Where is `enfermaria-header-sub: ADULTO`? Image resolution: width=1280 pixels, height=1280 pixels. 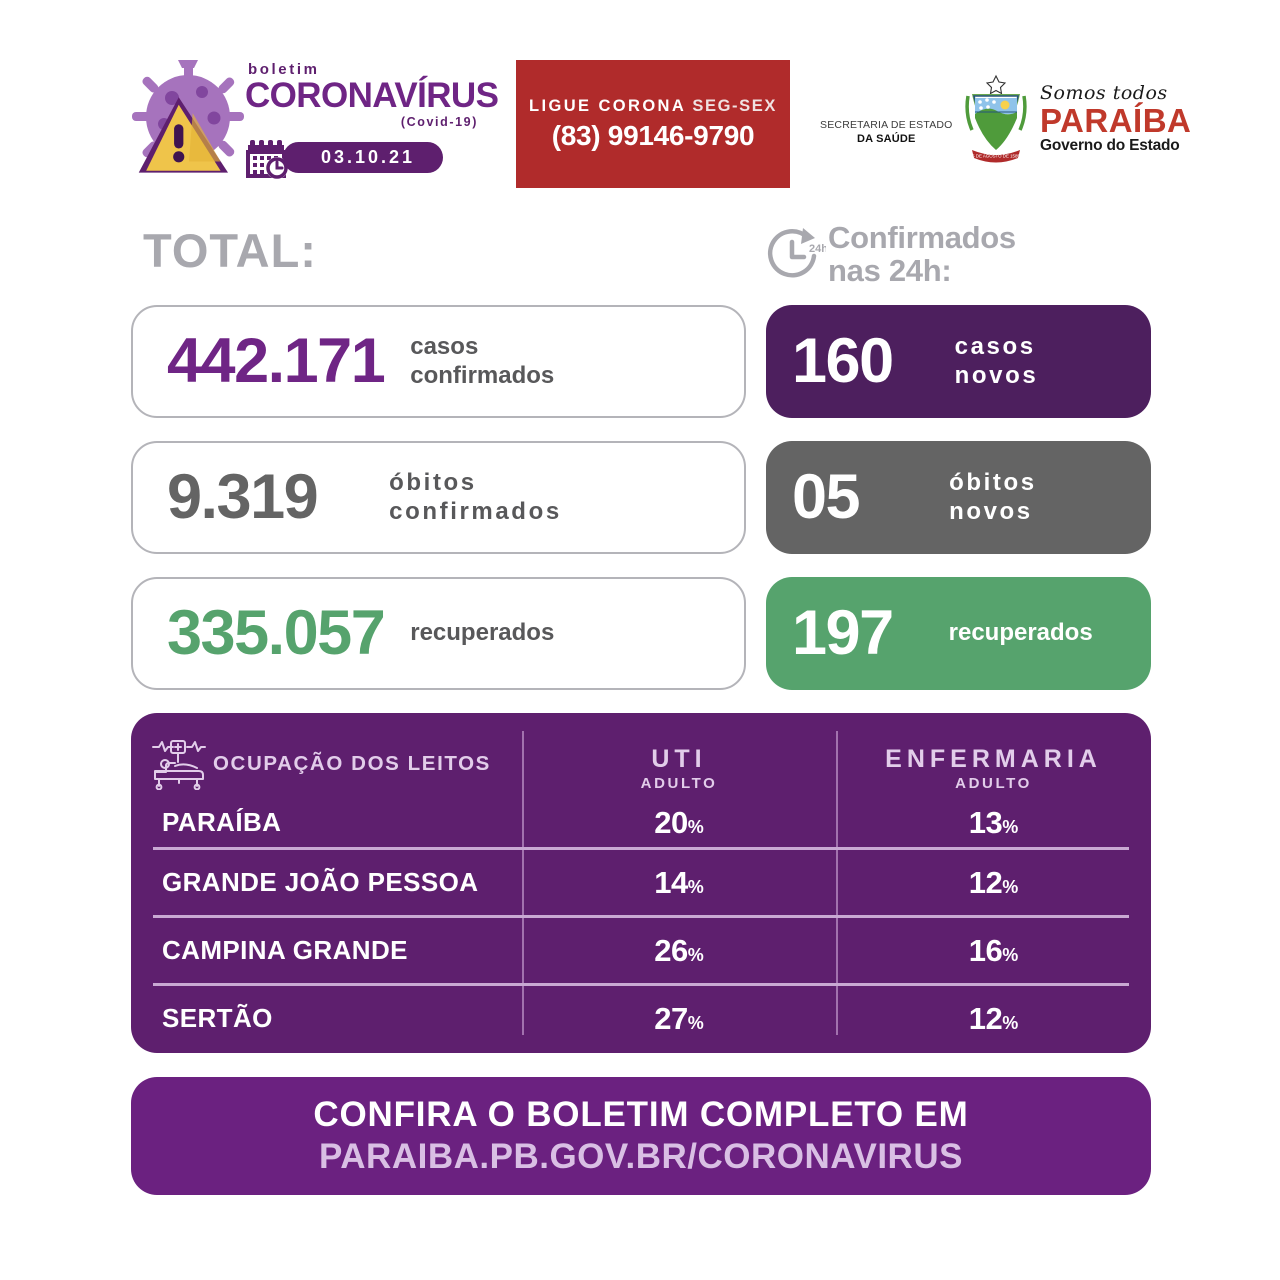
enfermaria-header-sub: ADULTO is located at coordinates (993, 783).